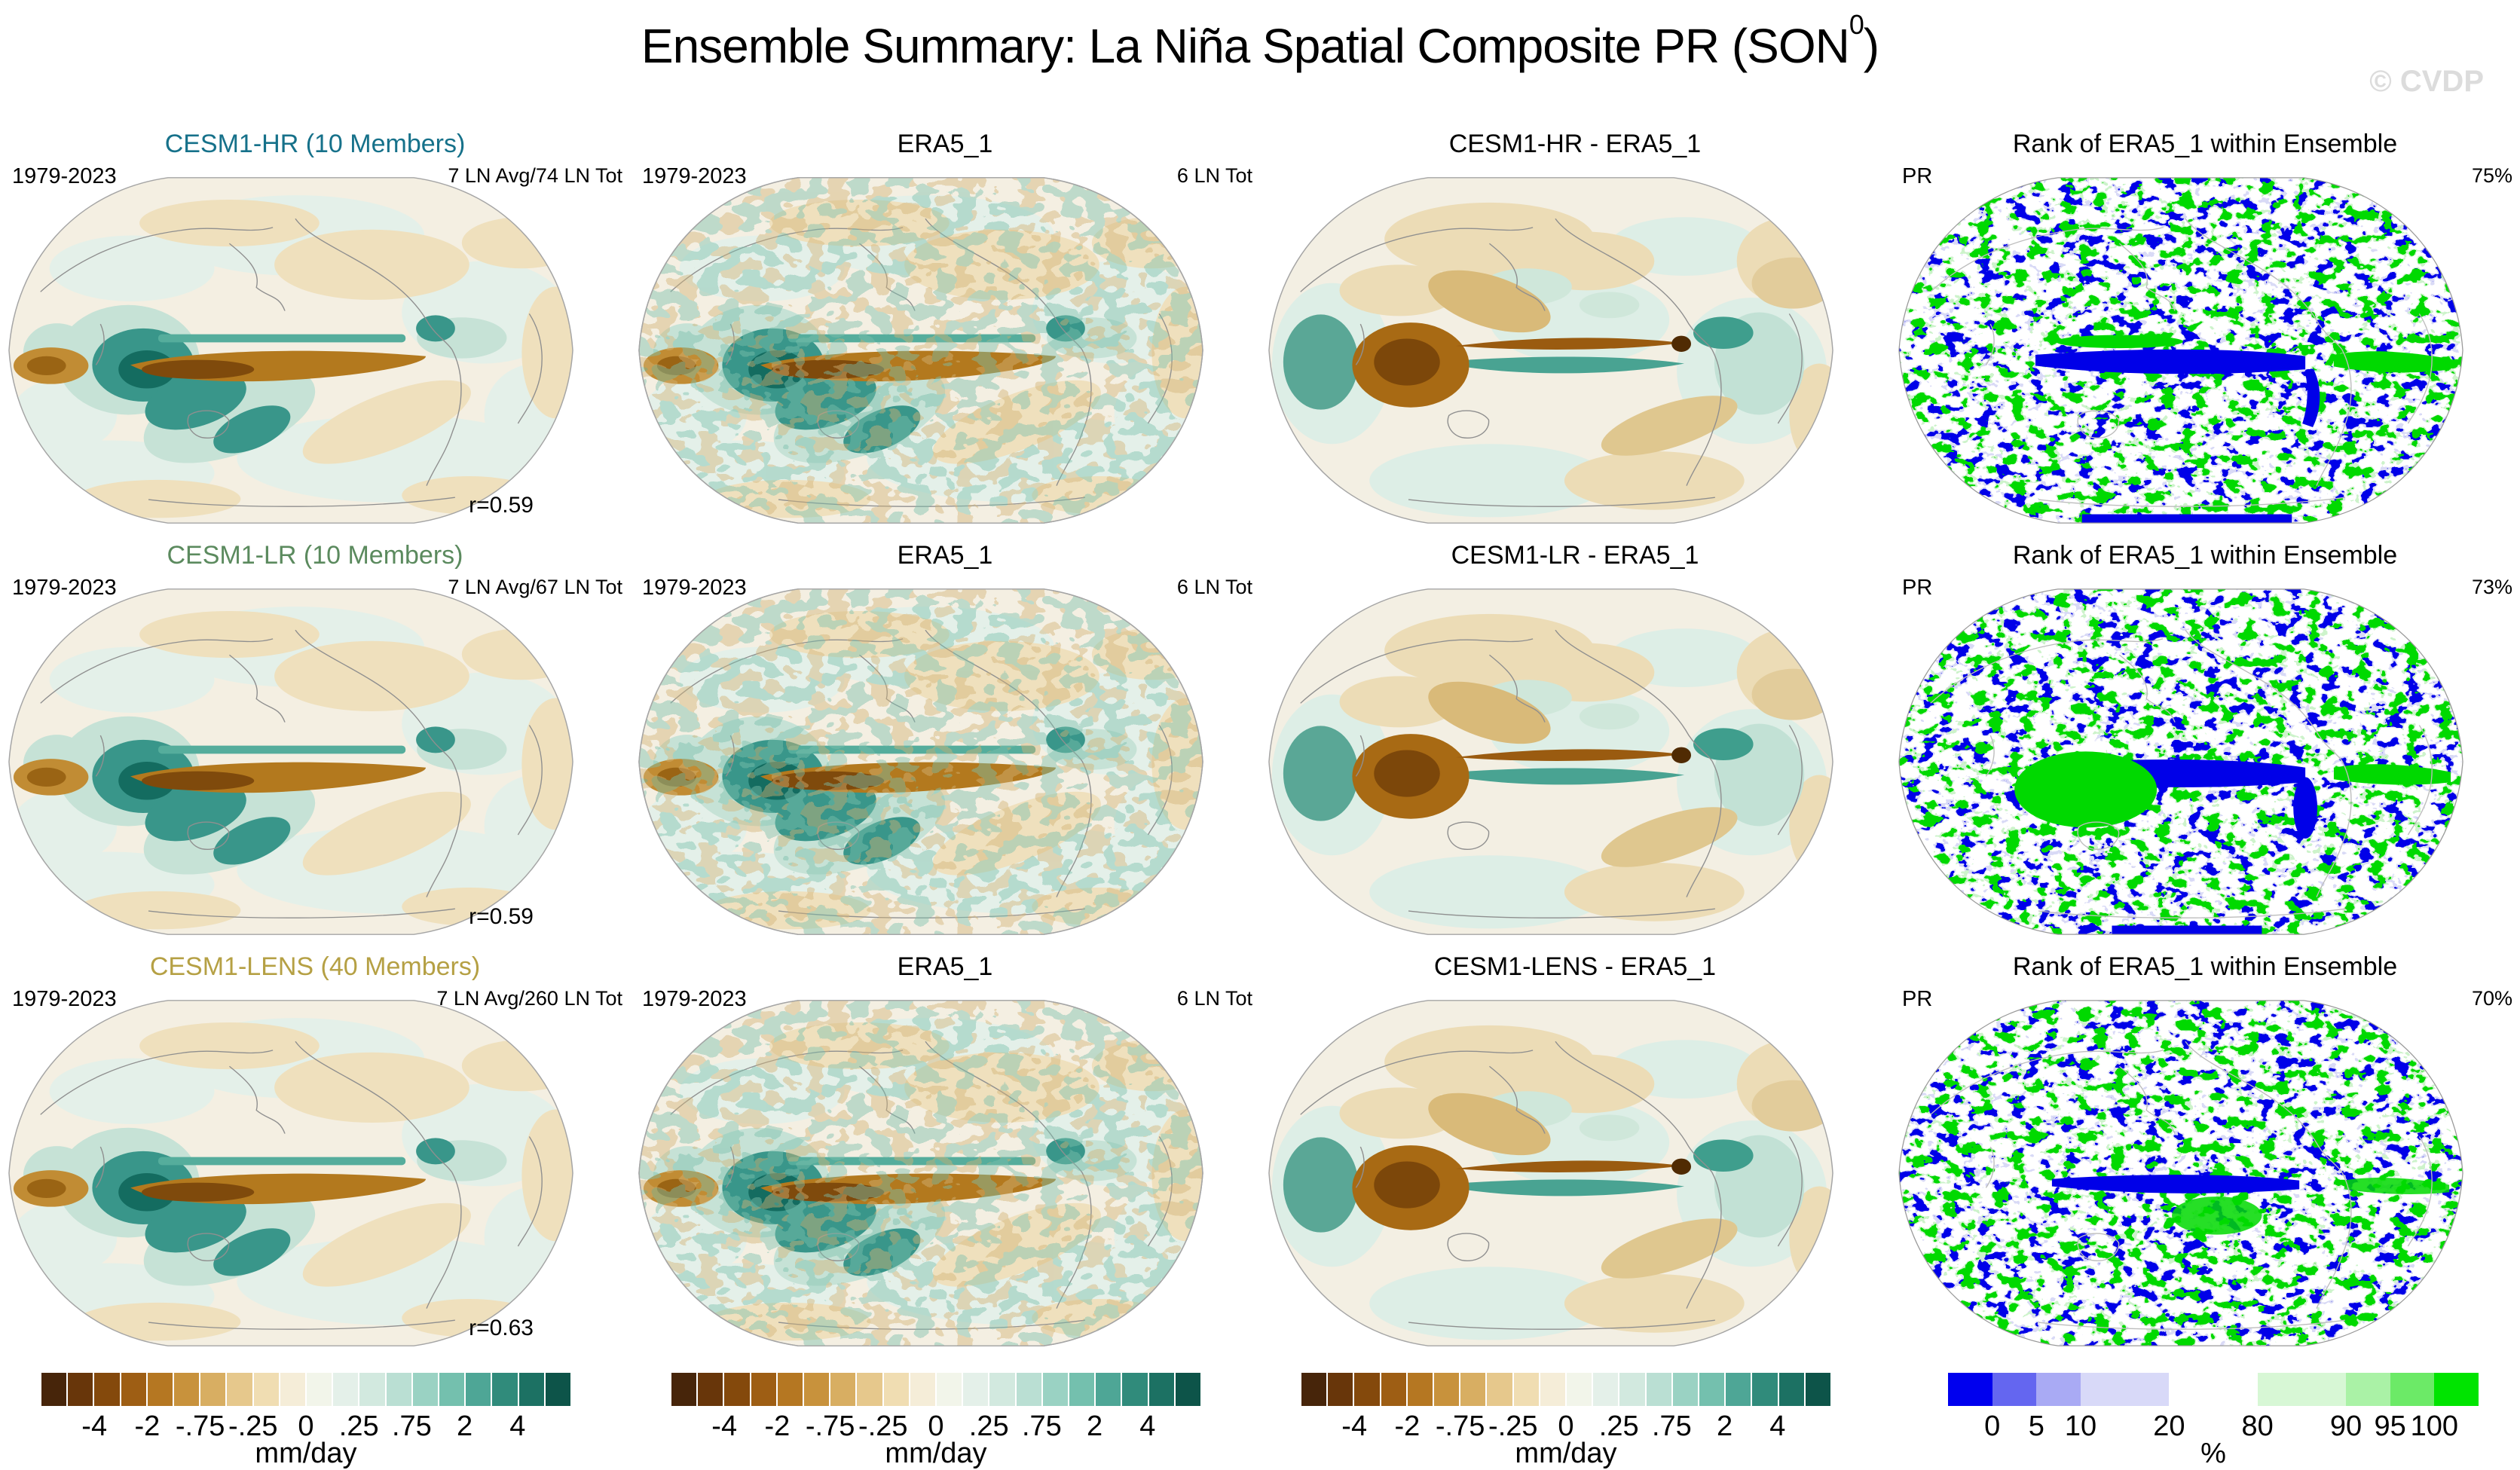 The width and height of the screenshot is (2520, 1470). What do you see at coordinates (2390, 1426) in the screenshot?
I see `colorbar-tick-label: 95` at bounding box center [2390, 1426].